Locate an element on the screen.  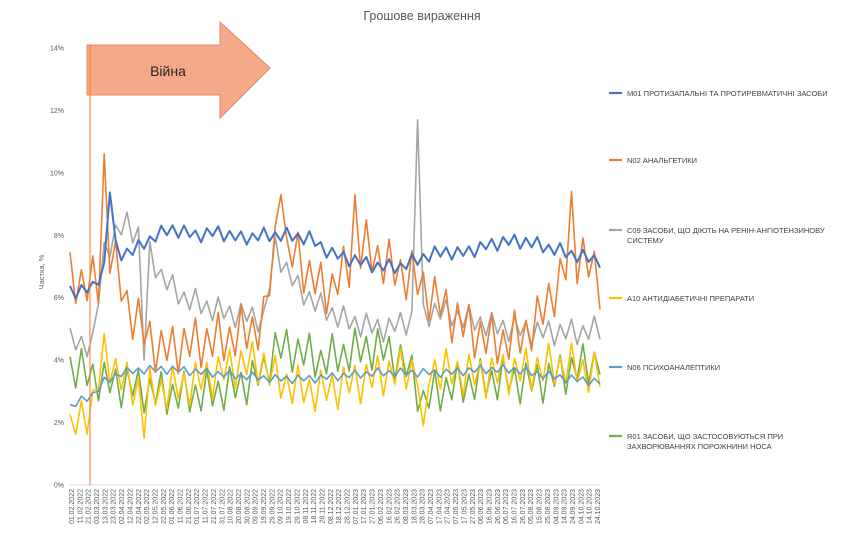
x-tick-label: 08.03.2023 is located at coordinates (406, 506).